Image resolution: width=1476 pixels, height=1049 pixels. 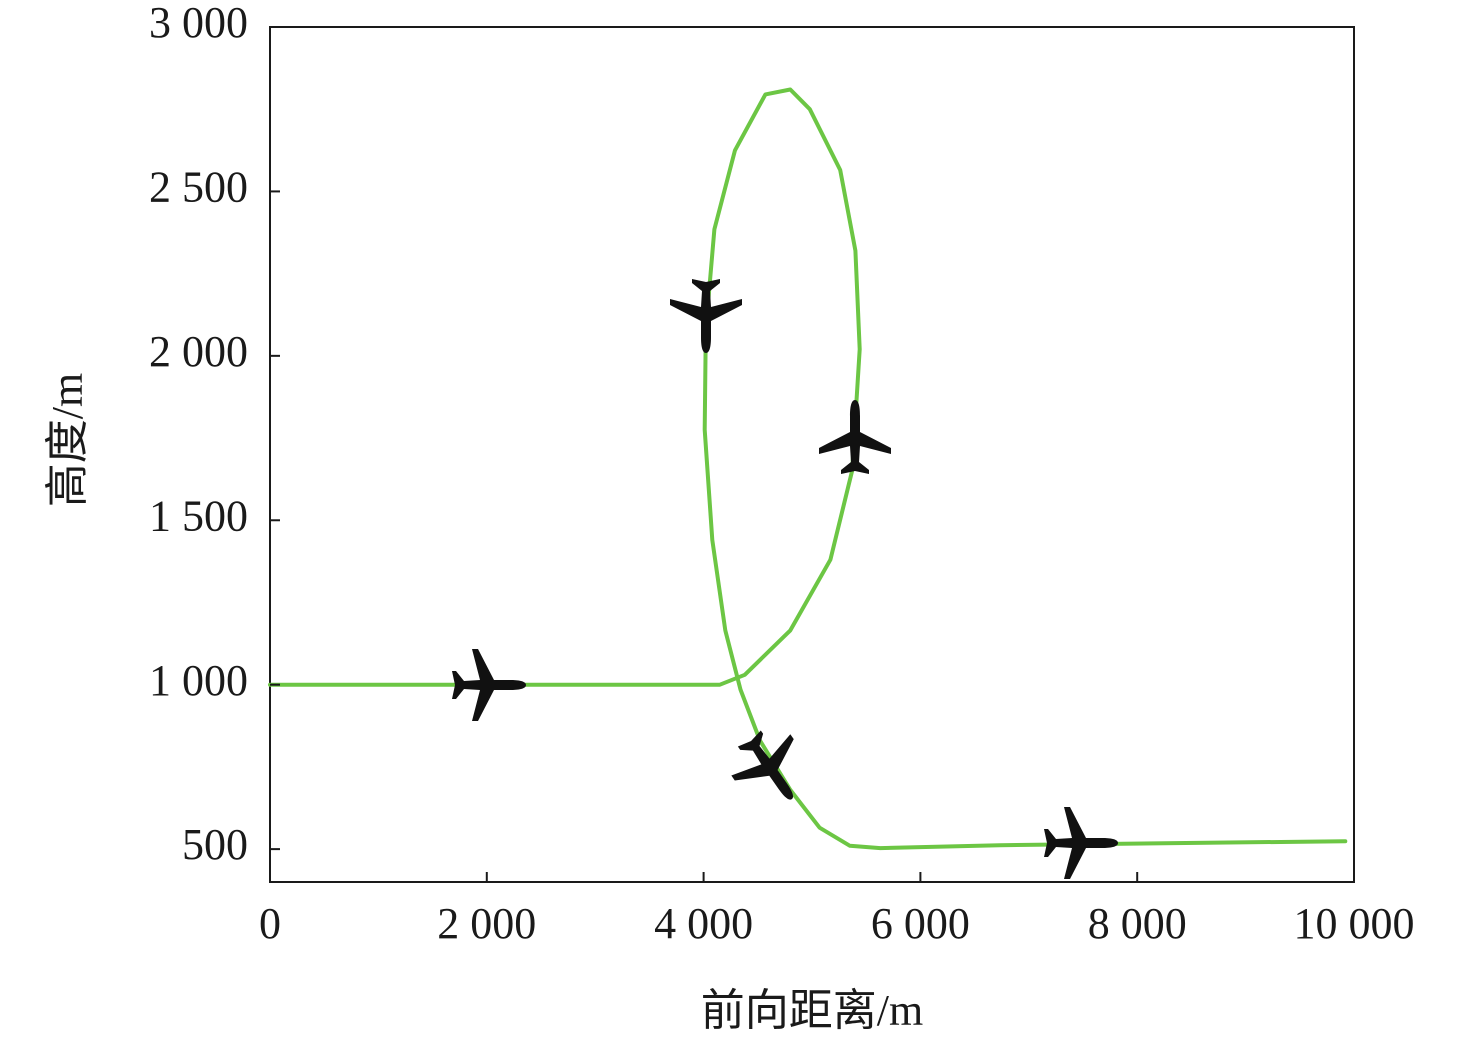 I want to click on x-tick-label: 8 000, so click(x=1137, y=923).